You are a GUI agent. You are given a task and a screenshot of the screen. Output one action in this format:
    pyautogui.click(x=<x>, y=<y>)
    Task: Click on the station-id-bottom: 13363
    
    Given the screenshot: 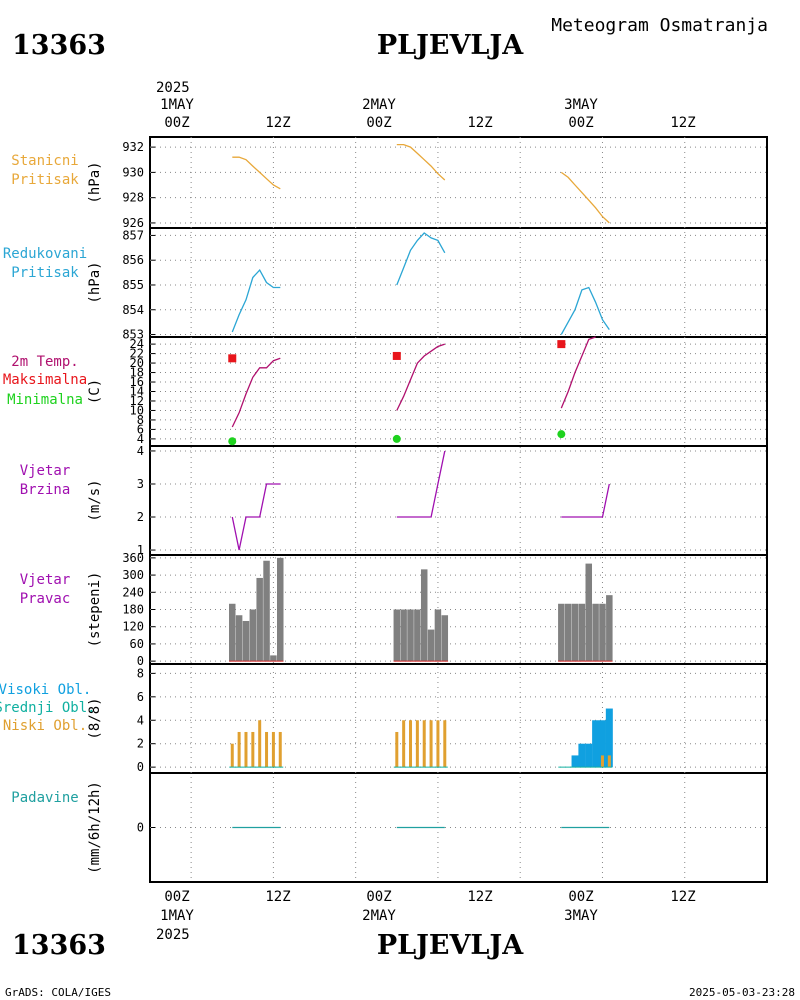 What is the action you would take?
    pyautogui.click(x=59, y=945)
    